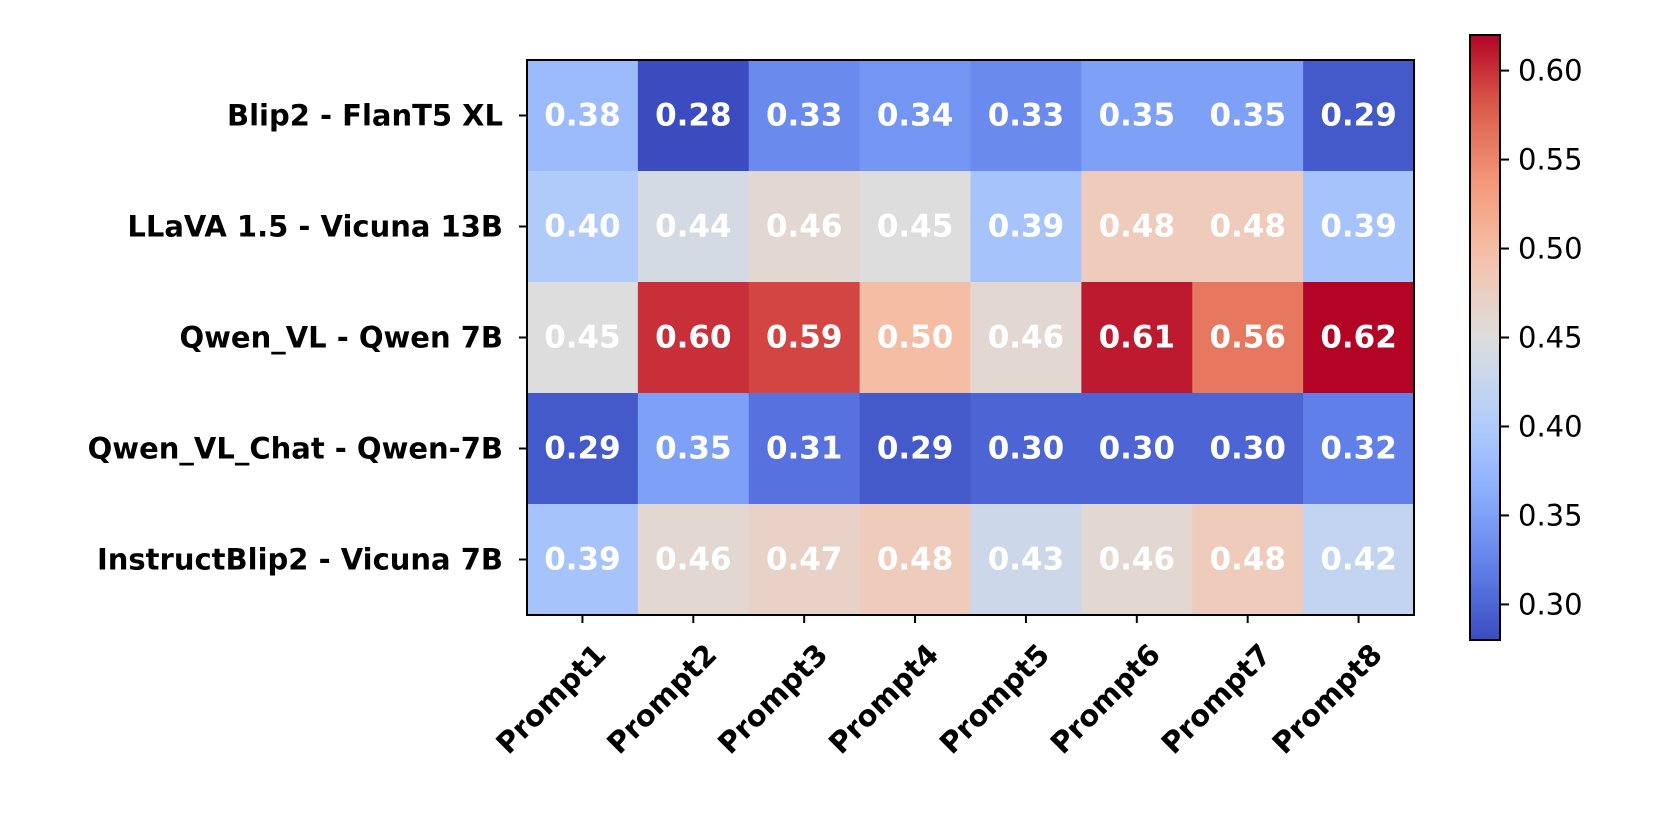 The width and height of the screenshot is (1661, 830). I want to click on row-label: Qwen_VL - Qwen 7B, so click(341, 338).